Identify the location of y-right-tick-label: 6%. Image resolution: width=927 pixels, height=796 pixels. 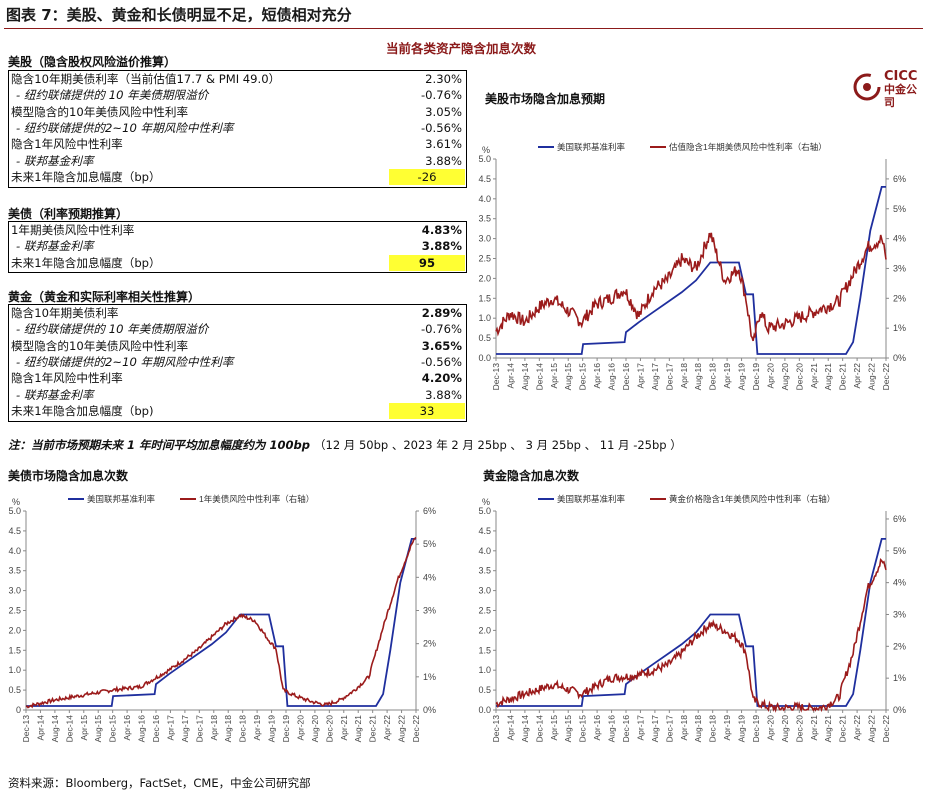
(899, 179).